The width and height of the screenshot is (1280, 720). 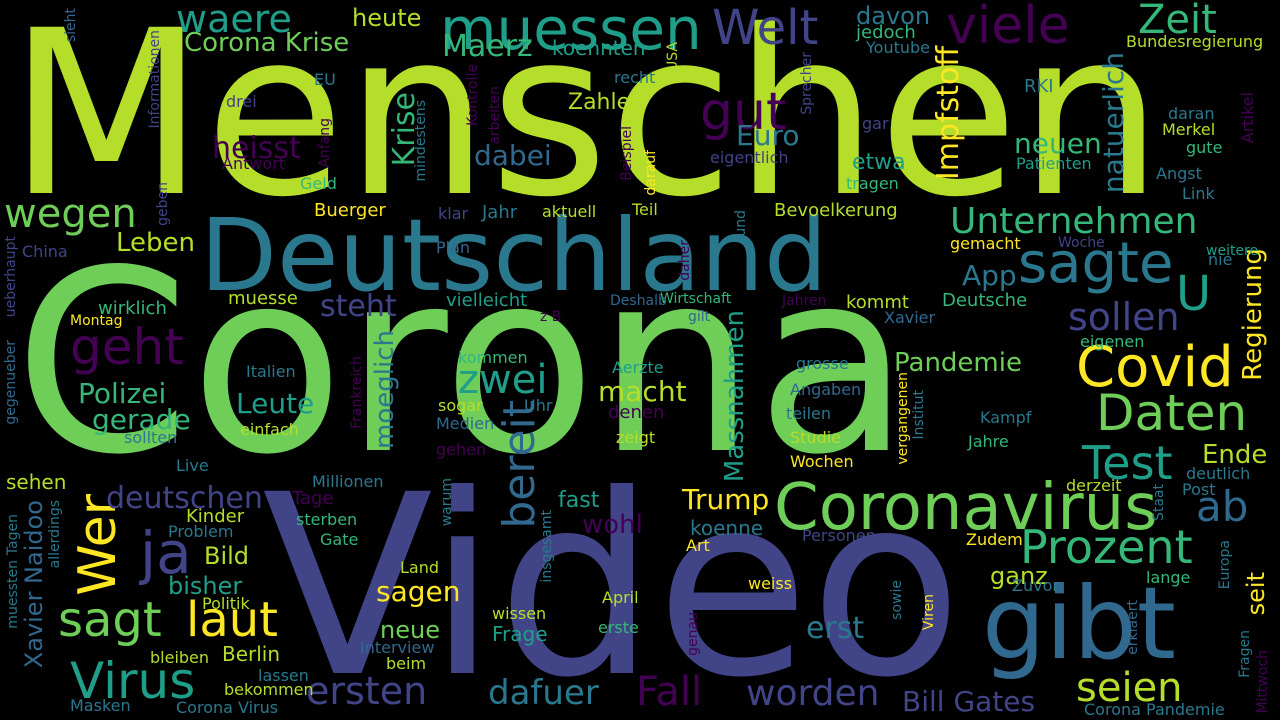 What do you see at coordinates (473, 95) in the screenshot?
I see `word-kontrolle: Kontrolle` at bounding box center [473, 95].